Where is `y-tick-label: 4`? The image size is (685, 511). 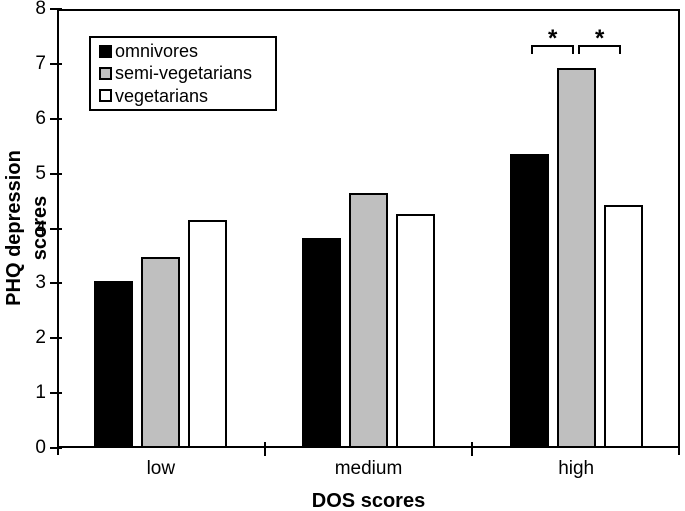 y-tick-label: 4 is located at coordinates (40, 228).